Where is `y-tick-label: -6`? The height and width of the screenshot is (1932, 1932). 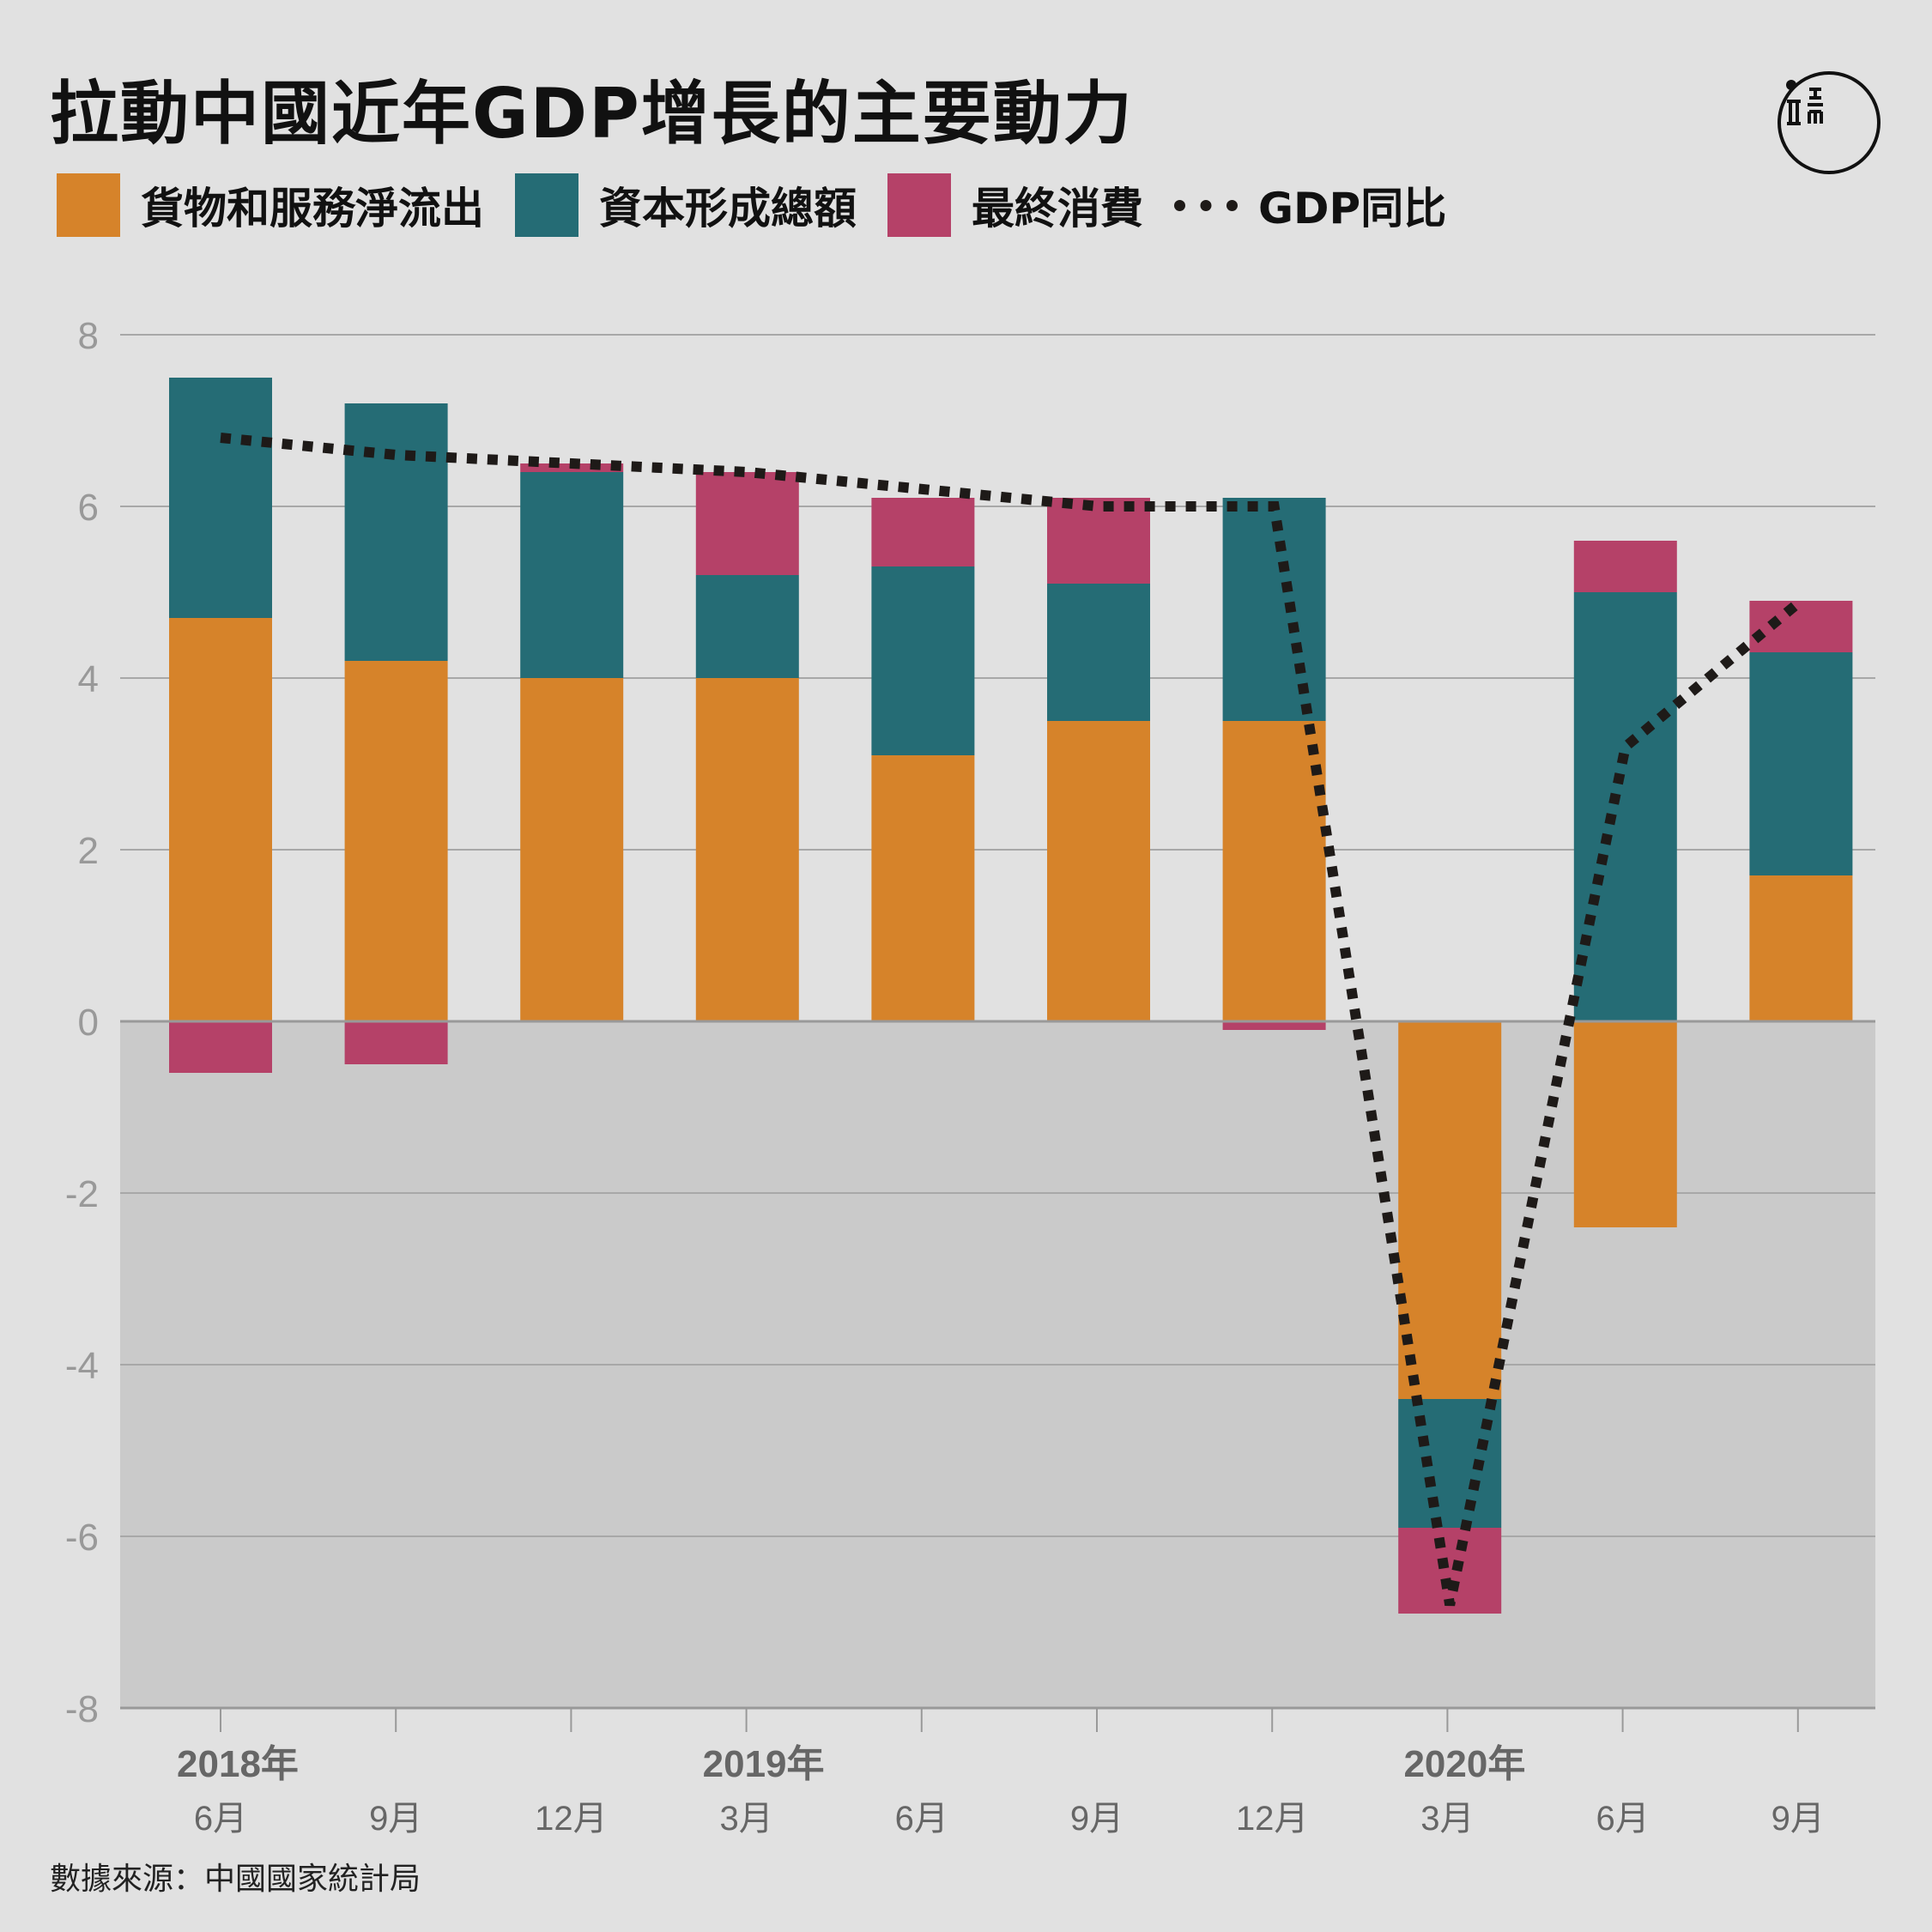 y-tick-label: -6 is located at coordinates (82, 1538).